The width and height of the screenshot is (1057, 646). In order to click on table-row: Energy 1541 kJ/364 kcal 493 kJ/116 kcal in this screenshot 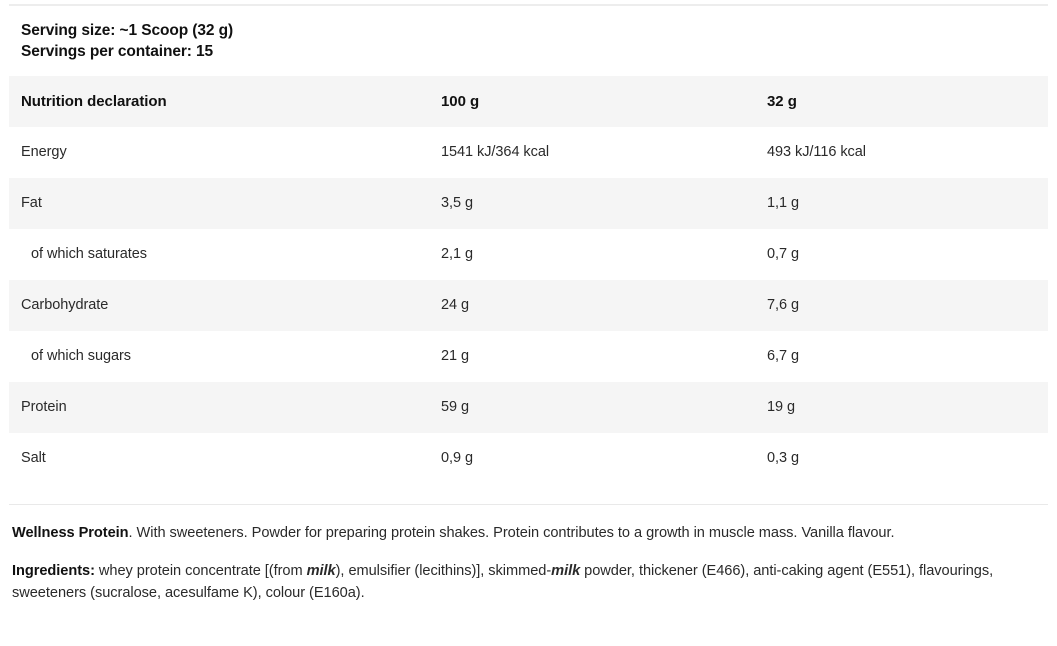, I will do `click(528, 152)`.